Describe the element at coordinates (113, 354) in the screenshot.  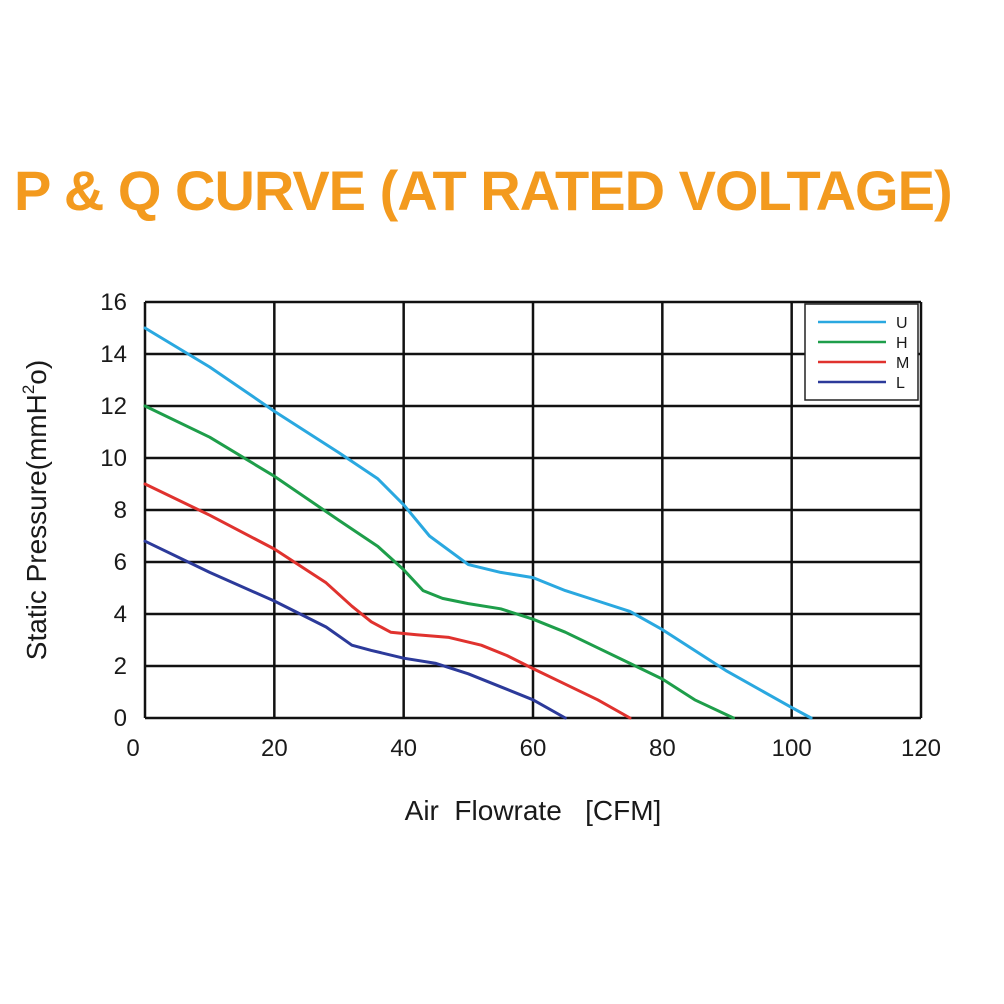
I see `y-tick-label: 14` at that location.